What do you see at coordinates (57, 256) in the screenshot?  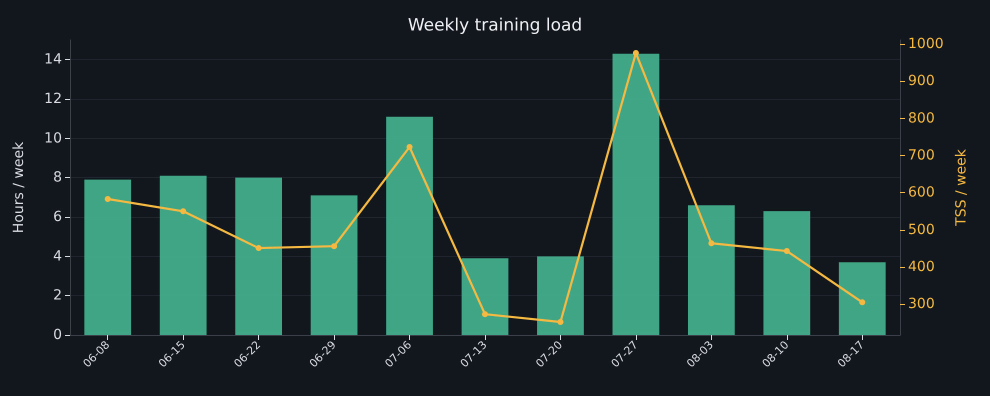 I see `y-tick-label: 4` at bounding box center [57, 256].